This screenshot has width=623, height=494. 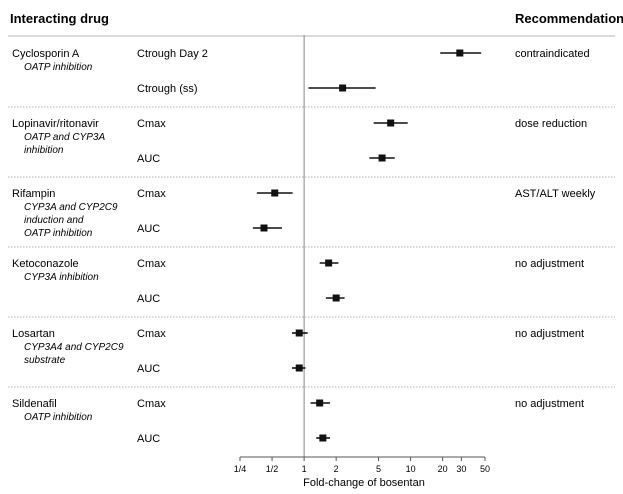 What do you see at coordinates (54, 220) in the screenshot?
I see `drug-mechanism: induction and` at bounding box center [54, 220].